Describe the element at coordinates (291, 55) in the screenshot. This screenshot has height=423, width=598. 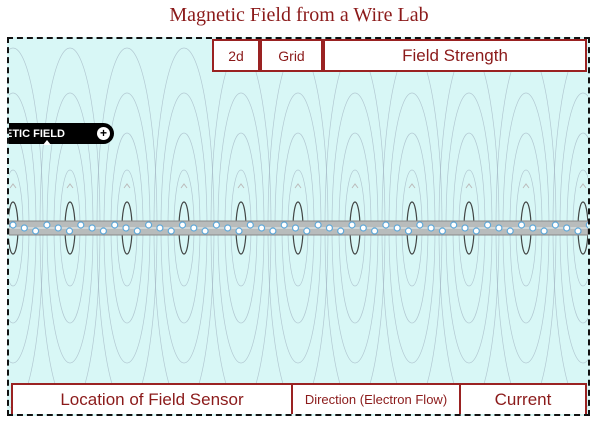
I see `grid-button: Grid` at that location.